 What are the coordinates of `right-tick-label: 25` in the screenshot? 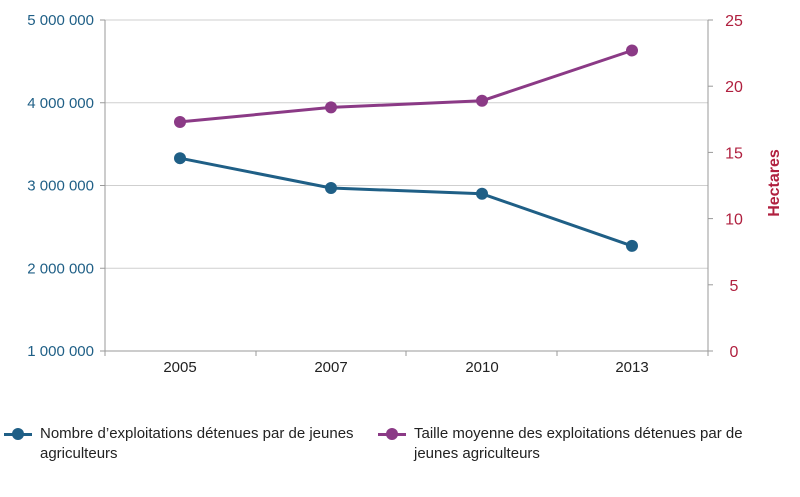 It's located at (734, 21).